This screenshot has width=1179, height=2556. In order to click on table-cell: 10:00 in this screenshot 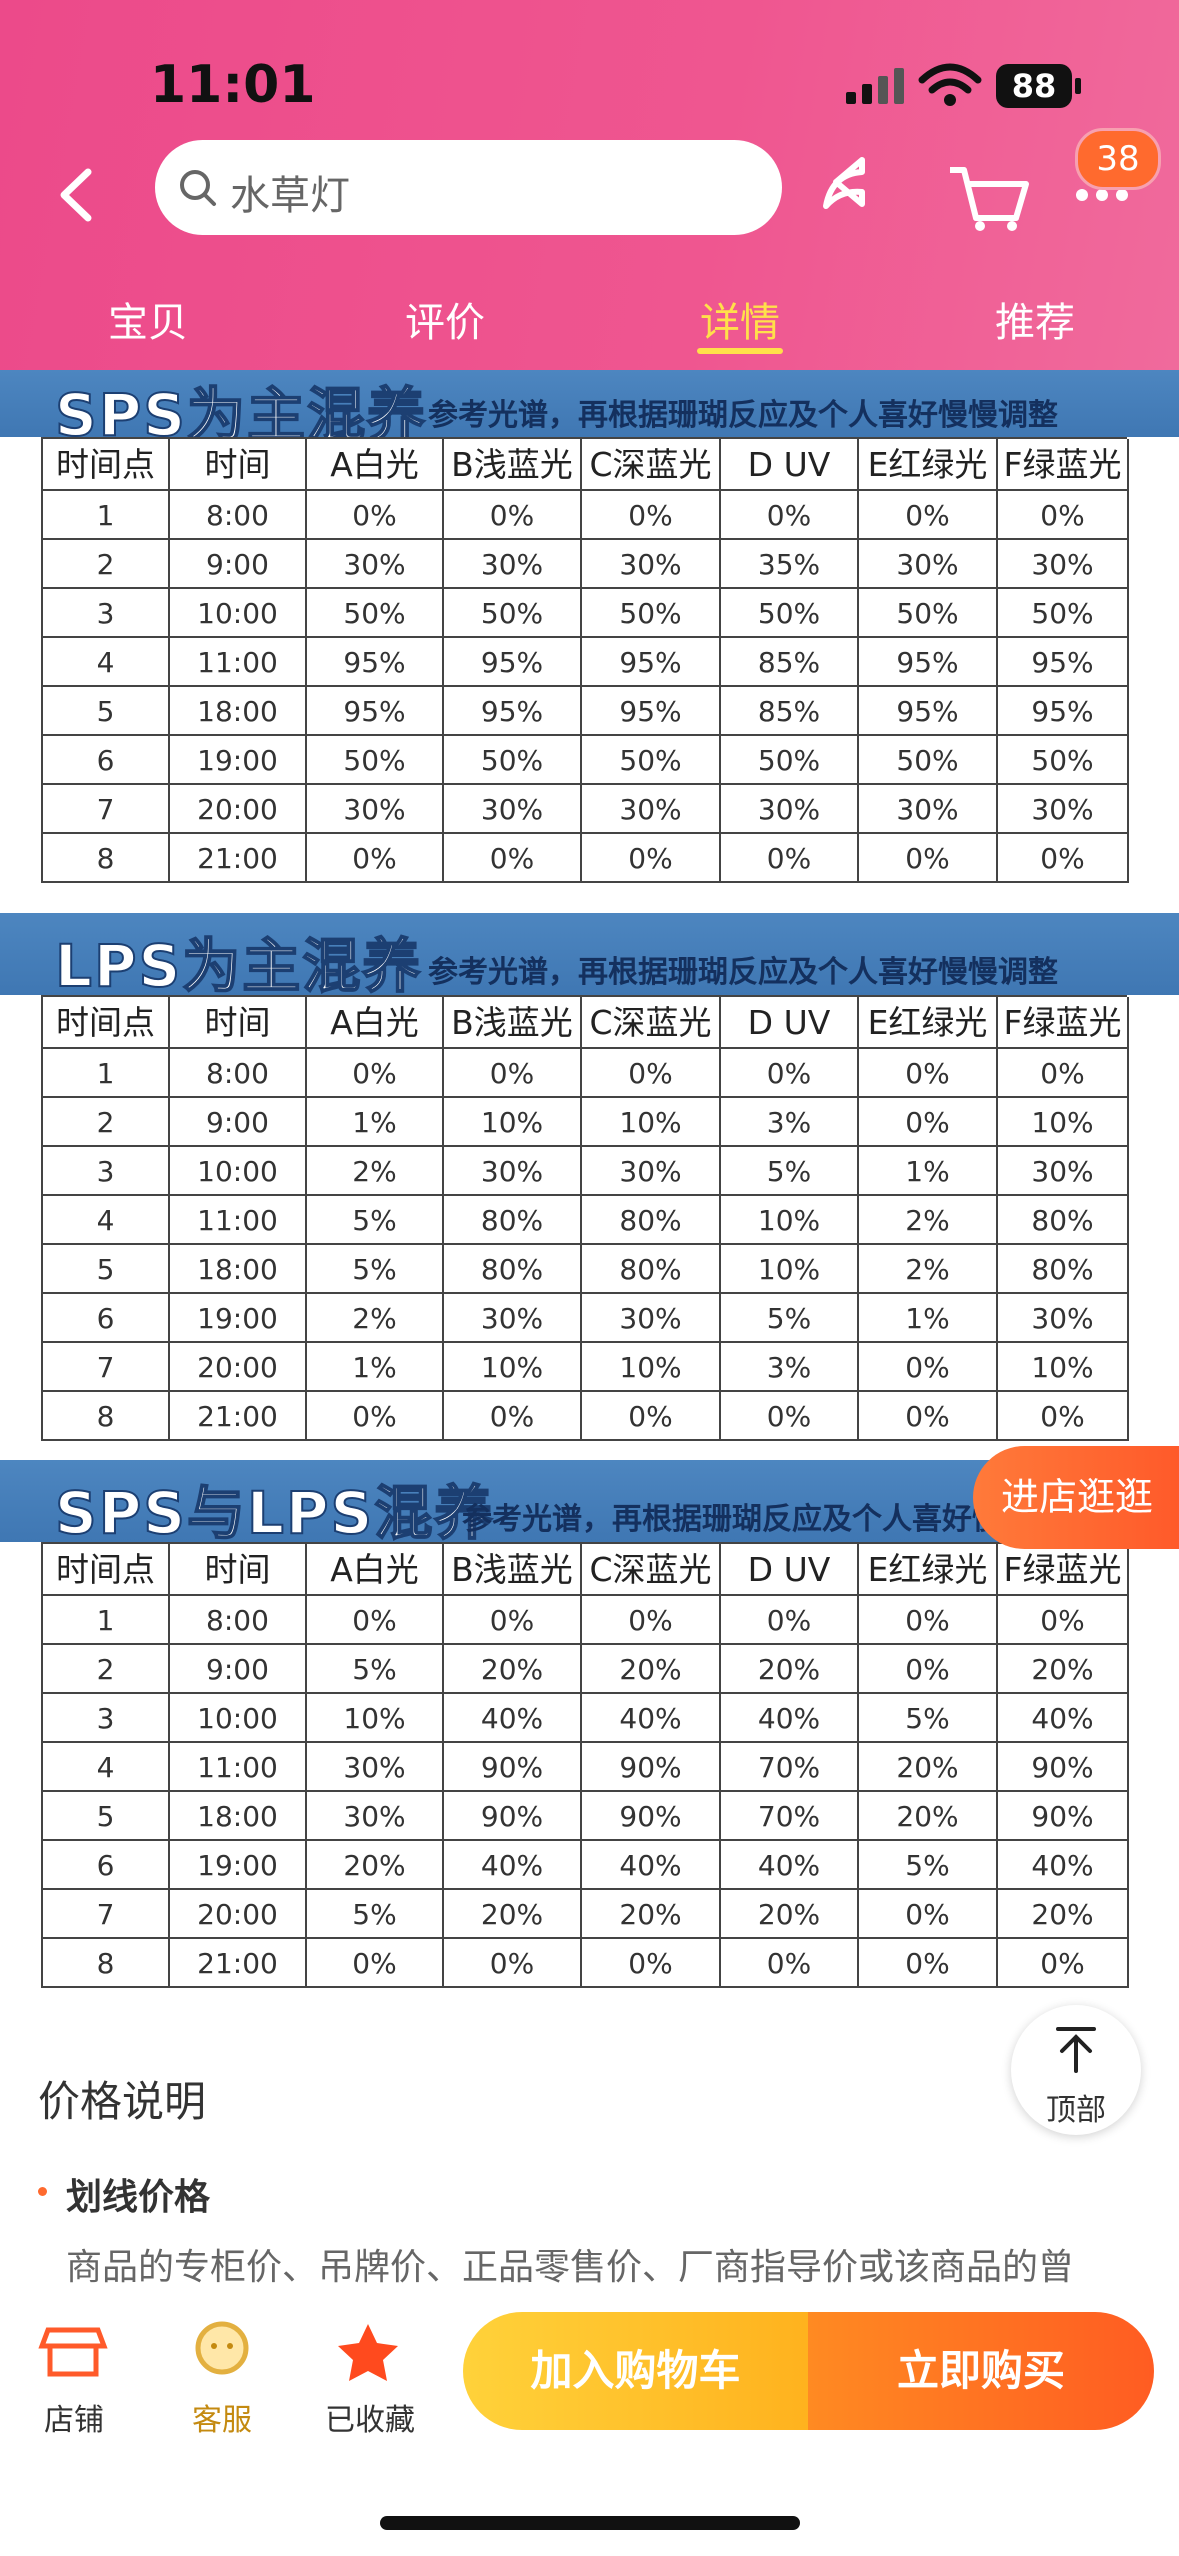, I will do `click(238, 613)`.